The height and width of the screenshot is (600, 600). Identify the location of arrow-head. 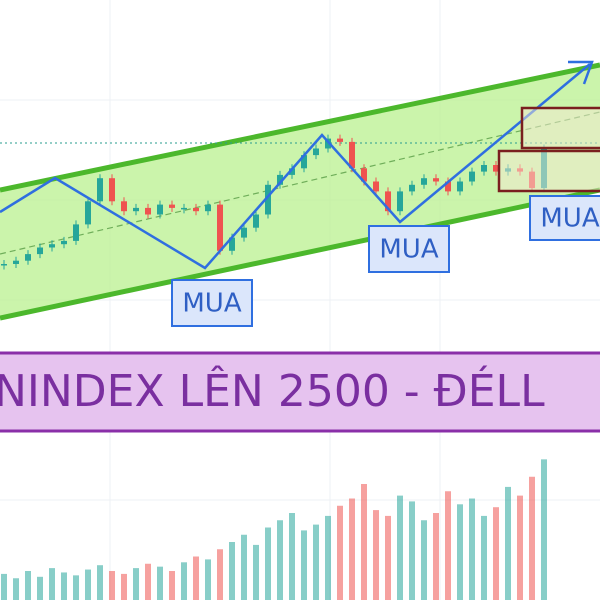
(581, 72).